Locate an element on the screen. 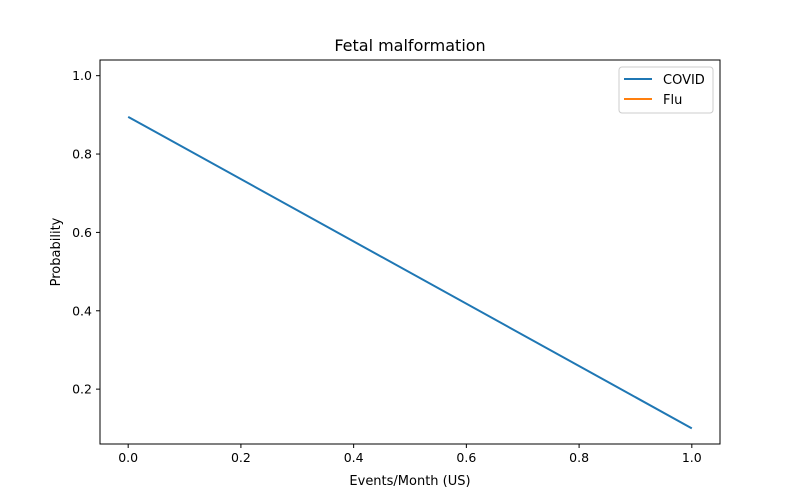 This screenshot has width=800, height=500. x-tick-label: 1.0 is located at coordinates (692, 457).